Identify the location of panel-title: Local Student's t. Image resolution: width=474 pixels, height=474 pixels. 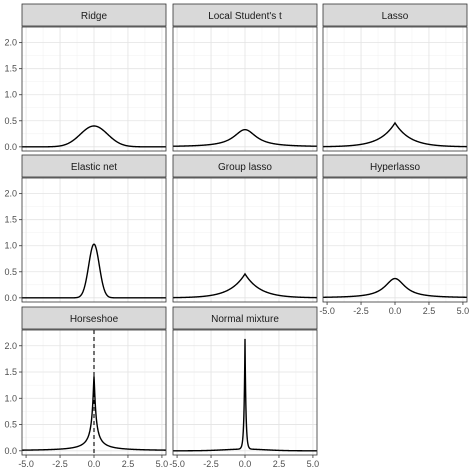
(245, 16).